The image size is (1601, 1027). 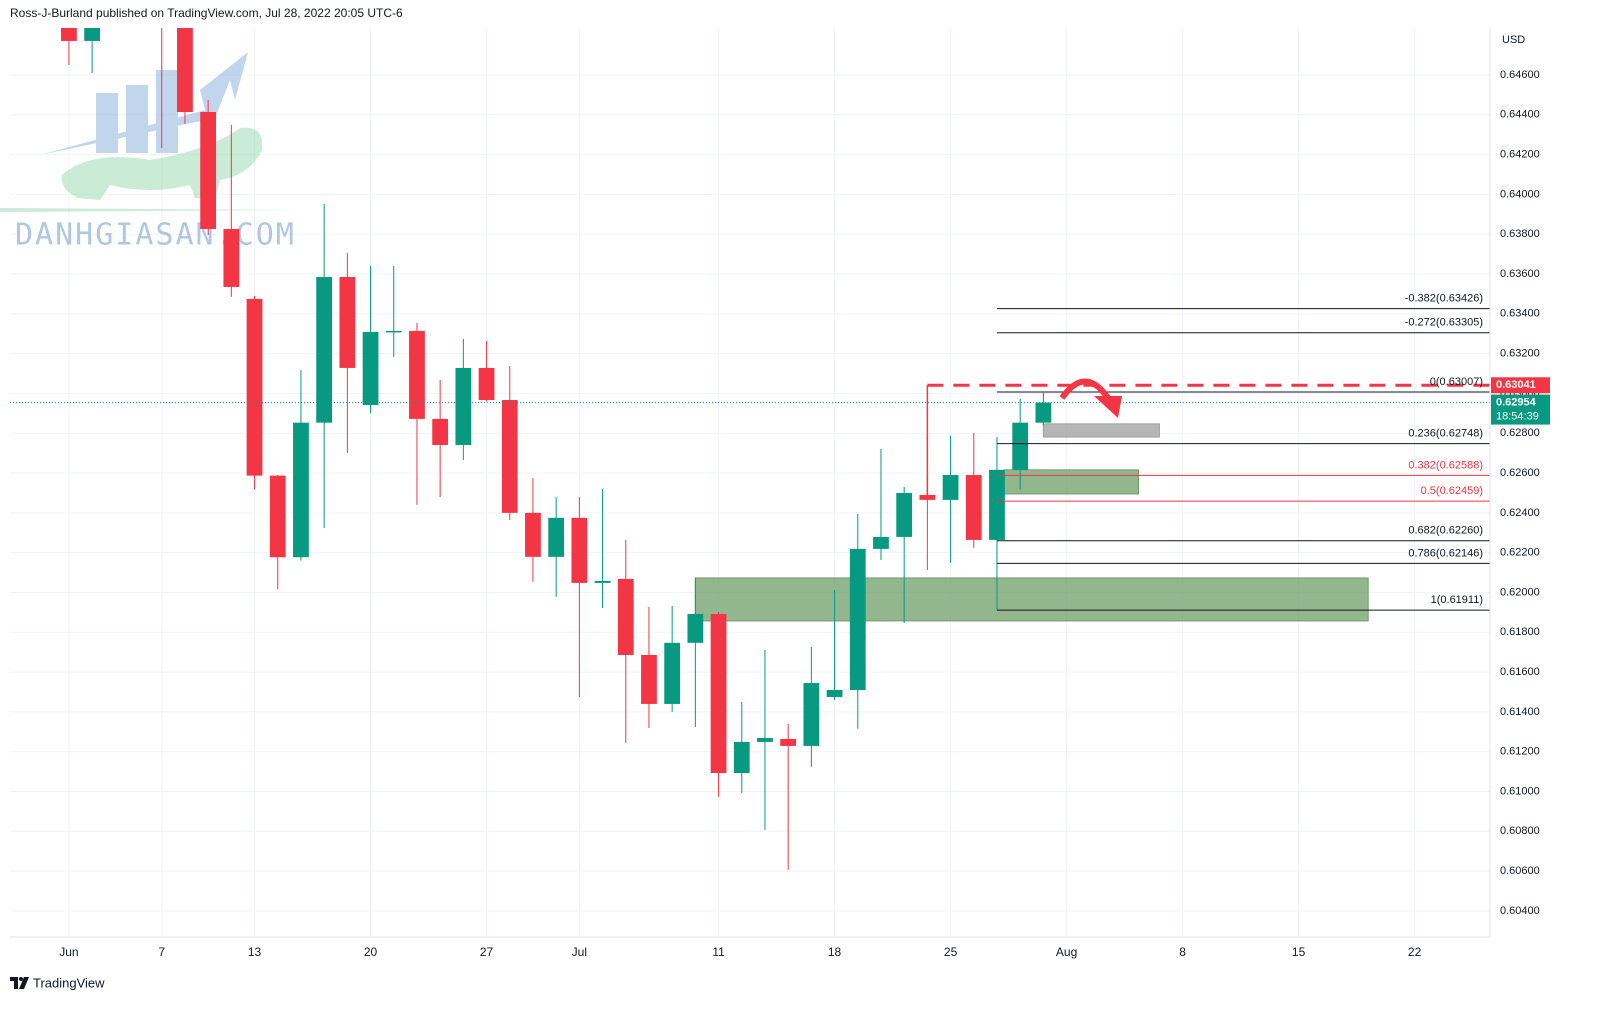 What do you see at coordinates (1520, 911) in the screenshot?
I see `y-tick-label: 0.60400` at bounding box center [1520, 911].